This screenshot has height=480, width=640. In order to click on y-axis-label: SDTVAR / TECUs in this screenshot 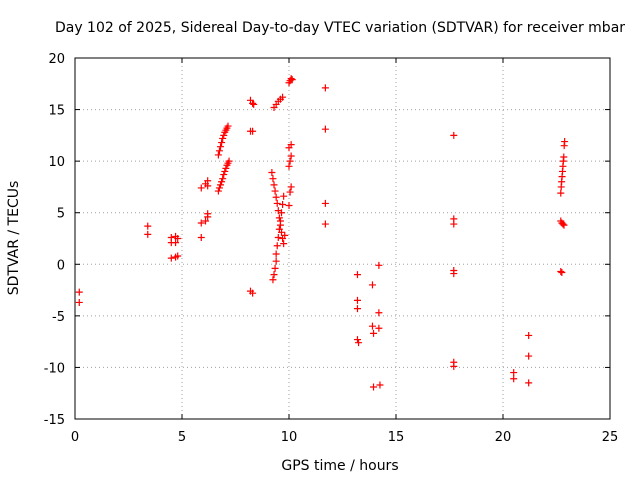, I will do `click(14, 238)`.